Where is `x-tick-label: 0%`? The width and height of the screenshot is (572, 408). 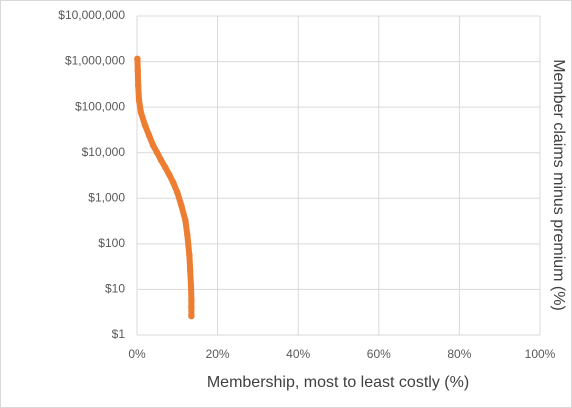
x-tick-label: 0% is located at coordinates (137, 354).